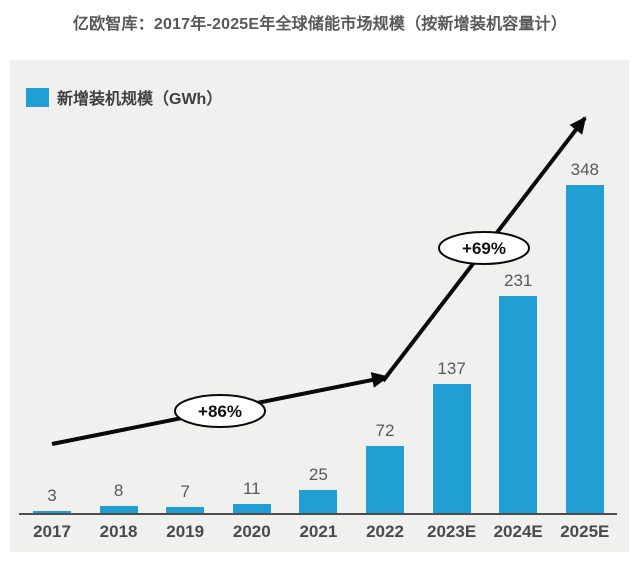  Describe the element at coordinates (584, 169) in the screenshot. I see `bar-value-label: 348` at that location.